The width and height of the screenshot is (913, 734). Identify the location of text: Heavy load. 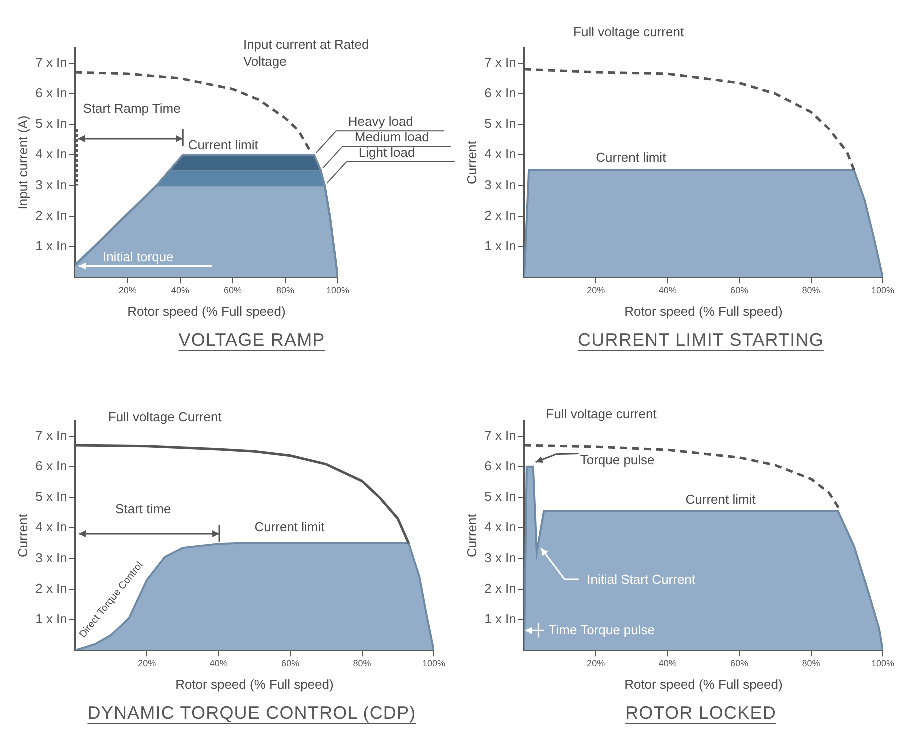
(381, 122).